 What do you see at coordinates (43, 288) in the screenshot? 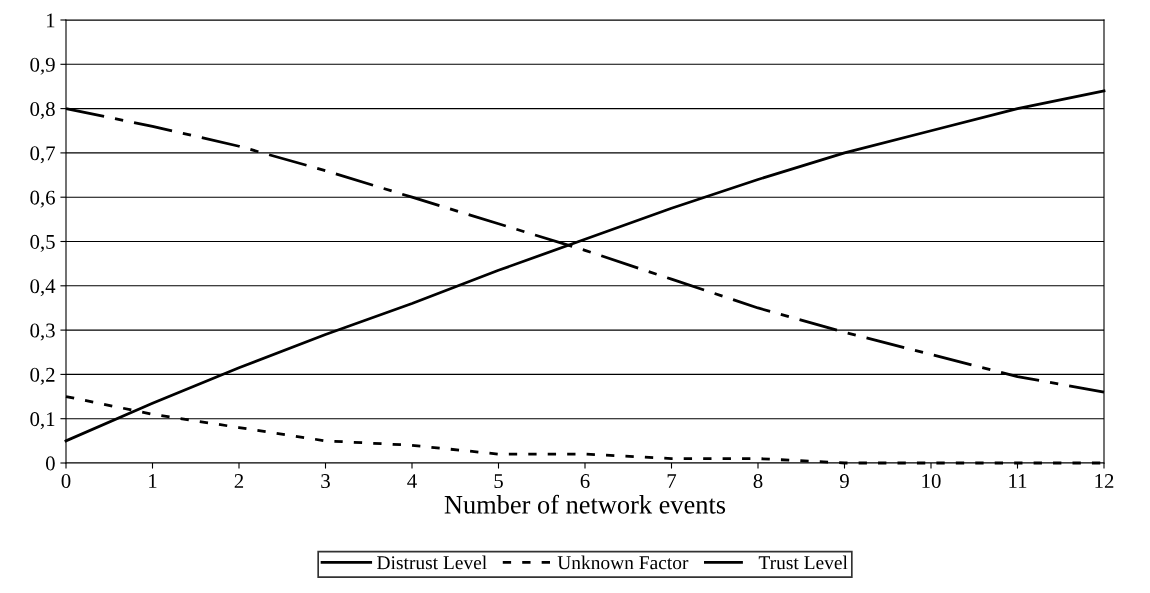
I see `y-tick-label: 0,4` at bounding box center [43, 288].